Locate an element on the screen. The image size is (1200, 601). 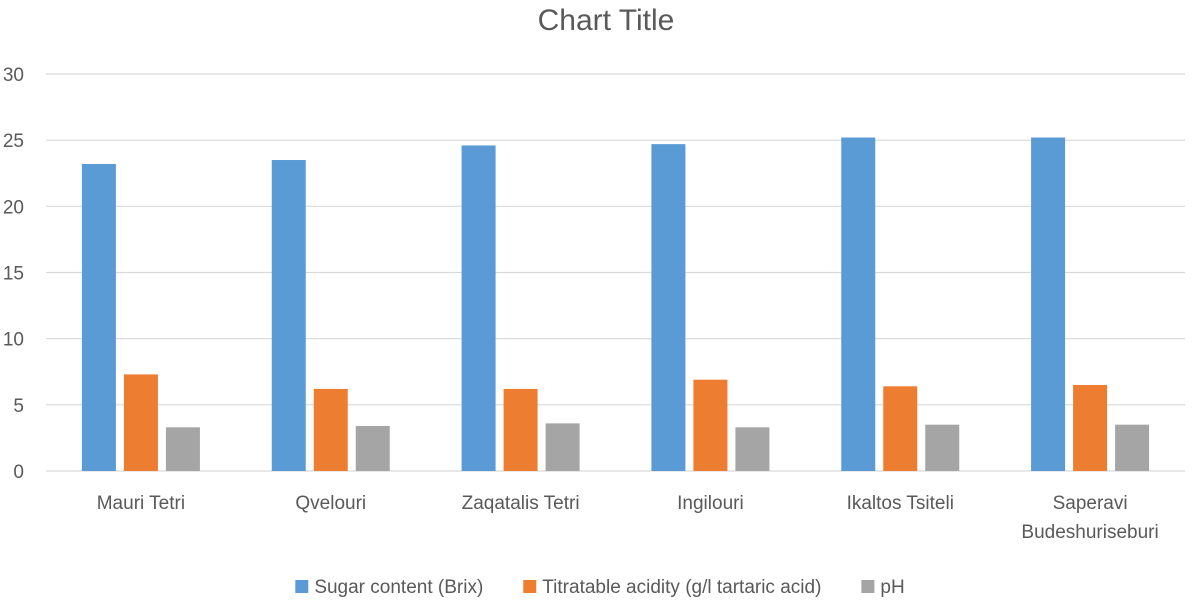
y-tick-label: 5 is located at coordinates (18, 406).